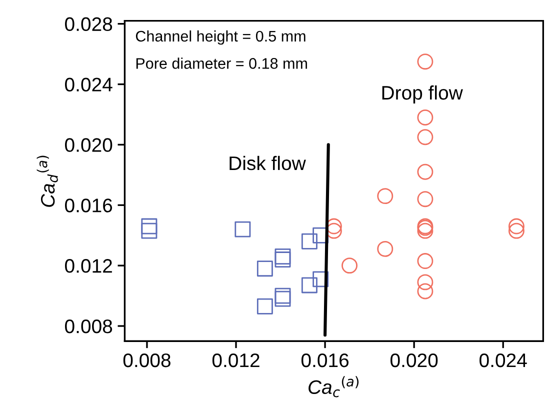 The height and width of the screenshot is (416, 547). What do you see at coordinates (88, 266) in the screenshot?
I see `y-tick-label: 0.012` at bounding box center [88, 266].